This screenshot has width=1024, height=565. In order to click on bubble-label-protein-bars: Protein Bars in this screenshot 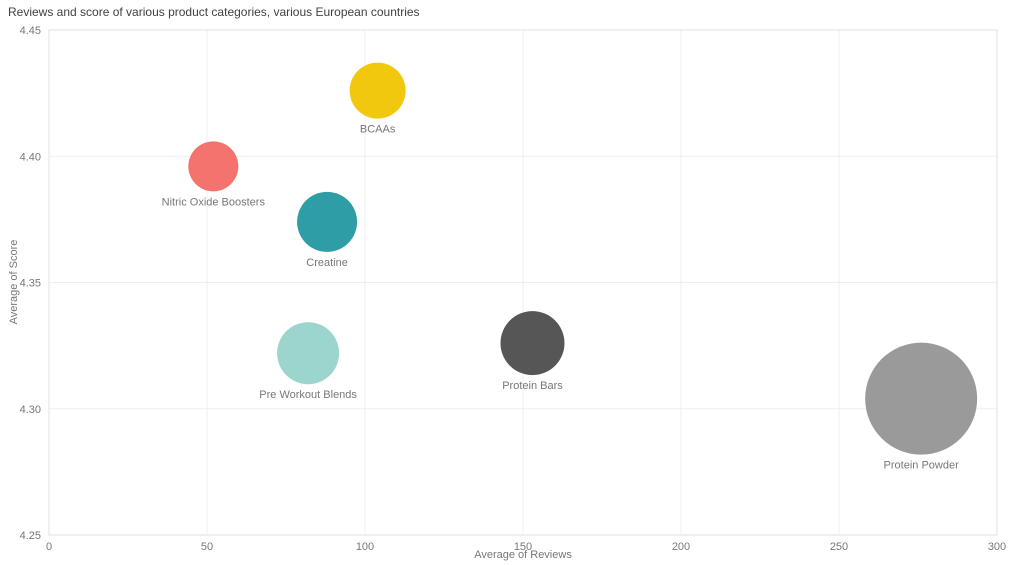, I will do `click(532, 386)`.